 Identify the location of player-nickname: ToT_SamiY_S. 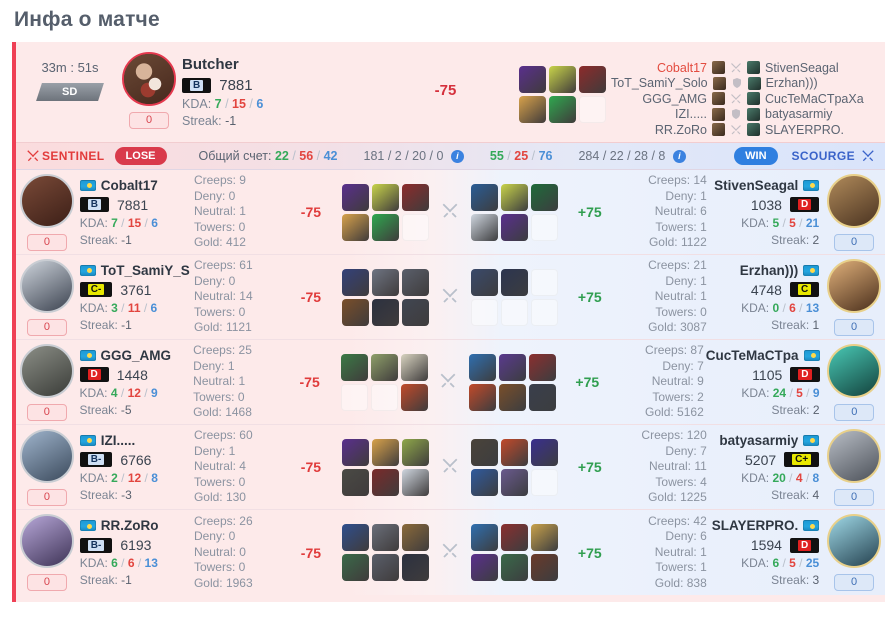
(145, 270).